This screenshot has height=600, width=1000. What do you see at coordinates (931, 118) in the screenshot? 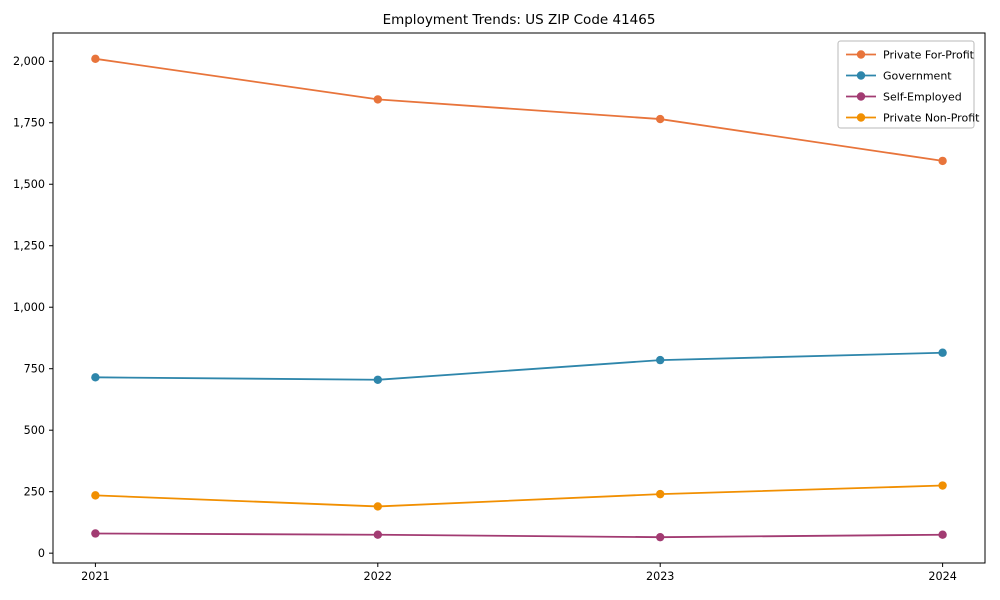
I see `legend-item-label: Private Non-Profit` at bounding box center [931, 118].